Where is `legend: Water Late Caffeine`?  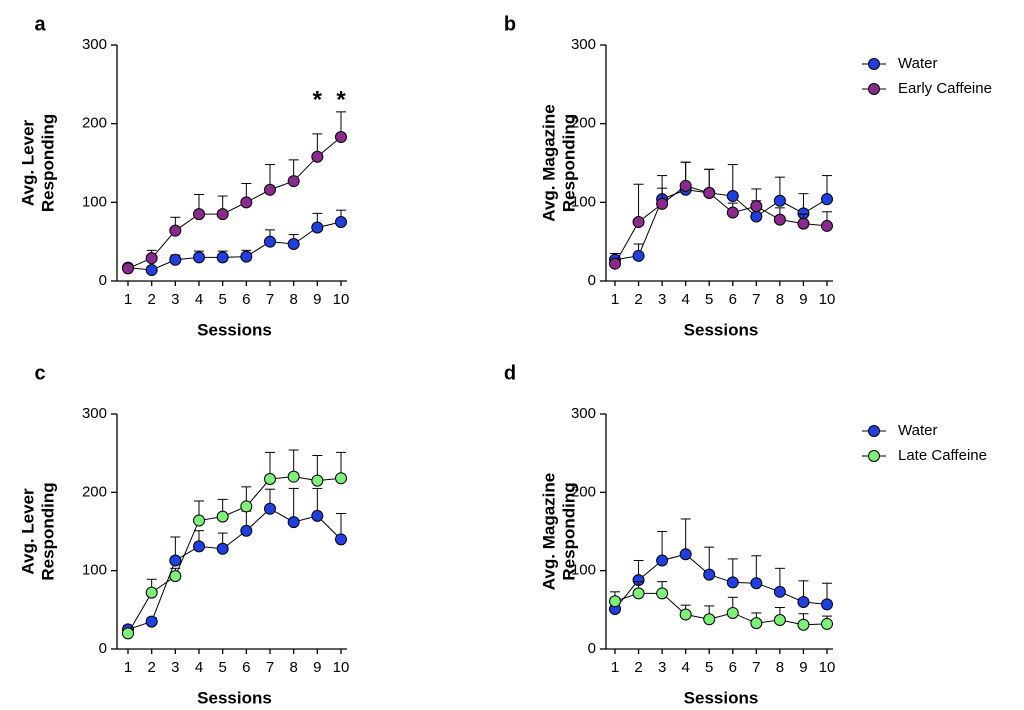
legend: Water Late Caffeine is located at coordinates (924, 443).